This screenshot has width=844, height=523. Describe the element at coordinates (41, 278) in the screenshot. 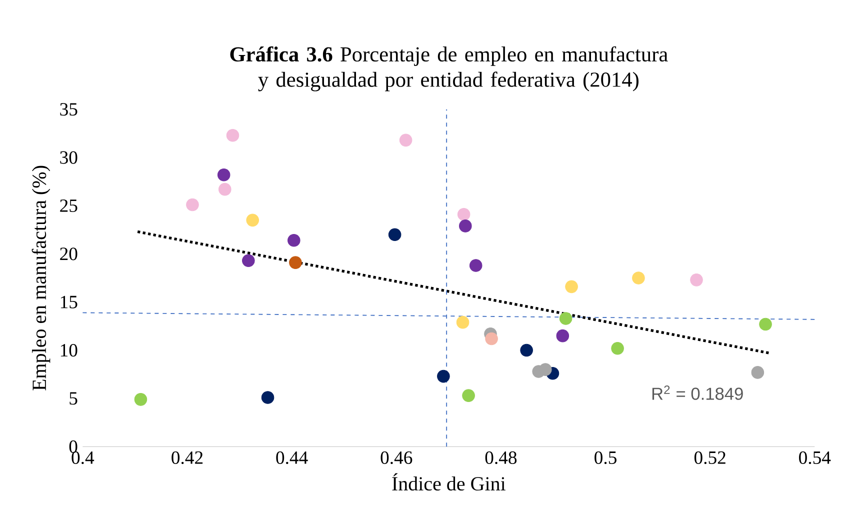

I see `y-axis-title: Empleo en manufactura (%)` at that location.